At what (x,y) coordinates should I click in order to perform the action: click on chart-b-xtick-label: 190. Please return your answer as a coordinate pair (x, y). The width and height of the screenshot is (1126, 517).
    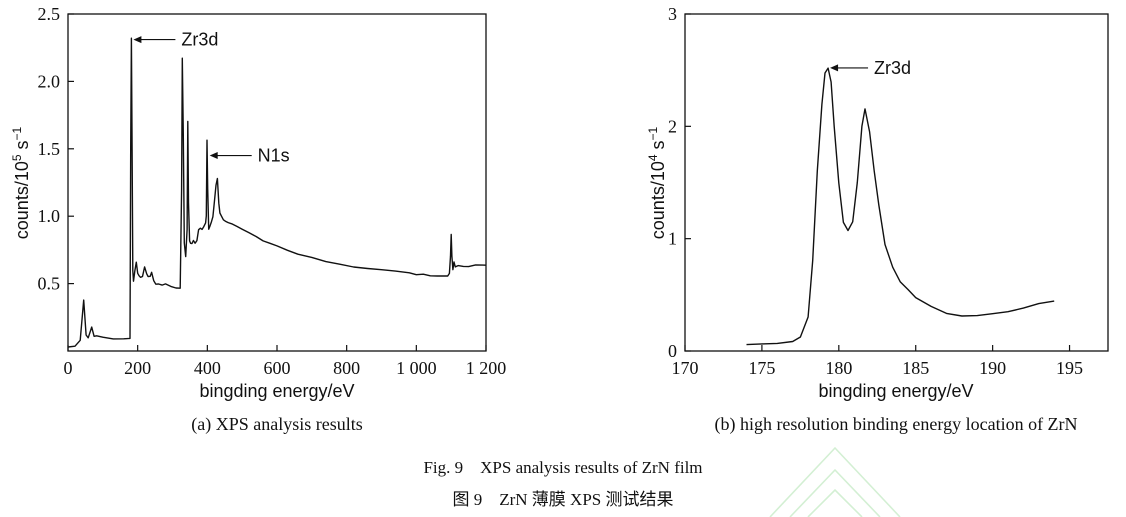
    Looking at the image, I should click on (992, 368).